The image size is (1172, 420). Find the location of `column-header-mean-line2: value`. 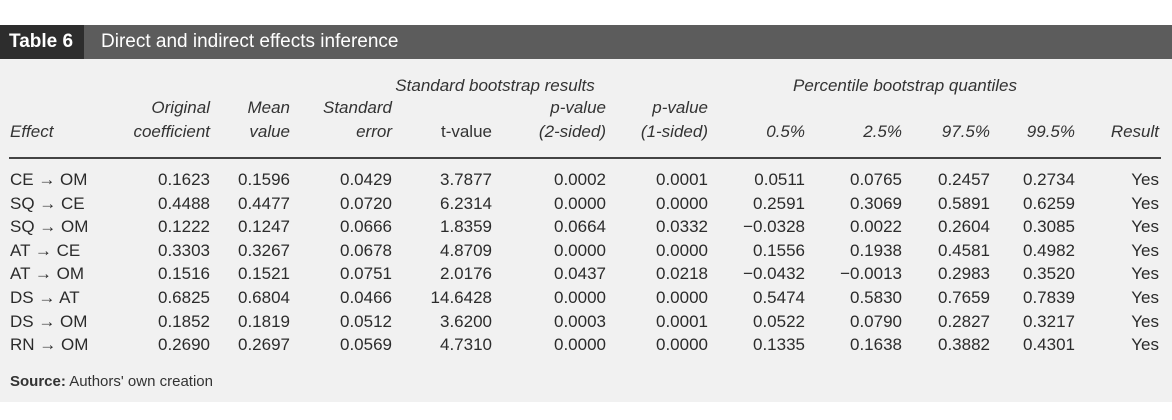

column-header-mean-line2: value is located at coordinates (269, 131).